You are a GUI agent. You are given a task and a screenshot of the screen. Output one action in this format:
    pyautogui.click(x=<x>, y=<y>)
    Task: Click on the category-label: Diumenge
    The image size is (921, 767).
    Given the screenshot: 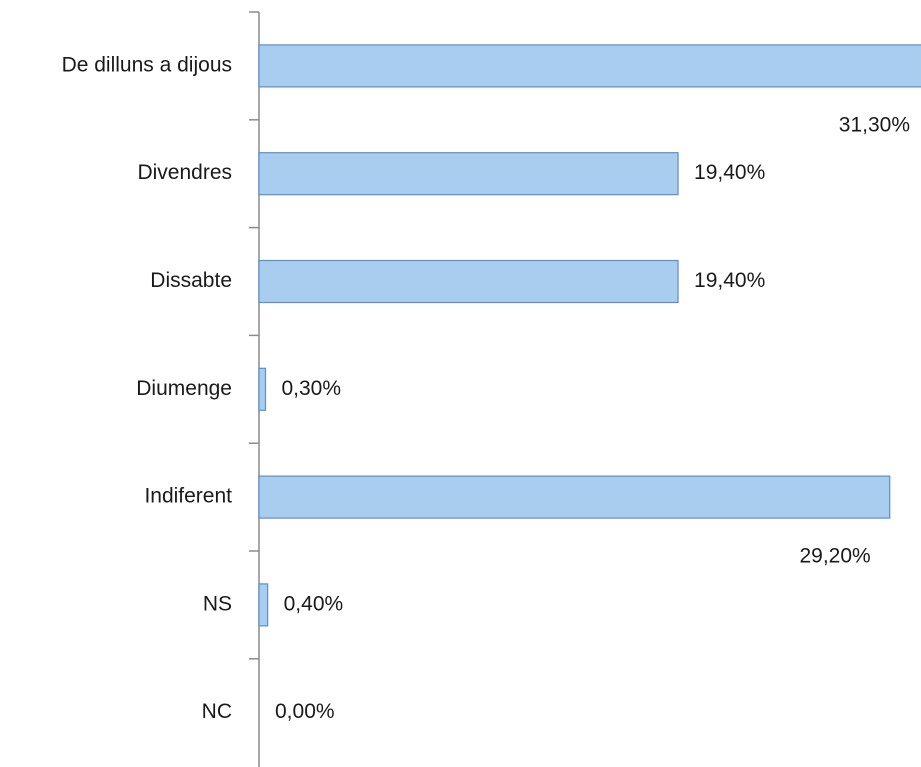 What is the action you would take?
    pyautogui.click(x=184, y=388)
    